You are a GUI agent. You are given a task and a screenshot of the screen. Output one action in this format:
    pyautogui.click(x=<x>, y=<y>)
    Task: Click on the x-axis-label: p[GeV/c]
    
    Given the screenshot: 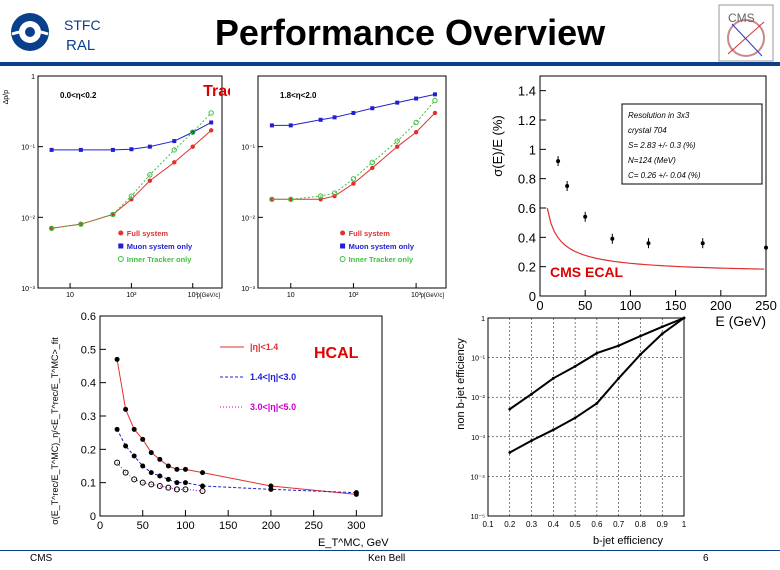 What is the action you would take?
    pyautogui.click(x=209, y=296)
    